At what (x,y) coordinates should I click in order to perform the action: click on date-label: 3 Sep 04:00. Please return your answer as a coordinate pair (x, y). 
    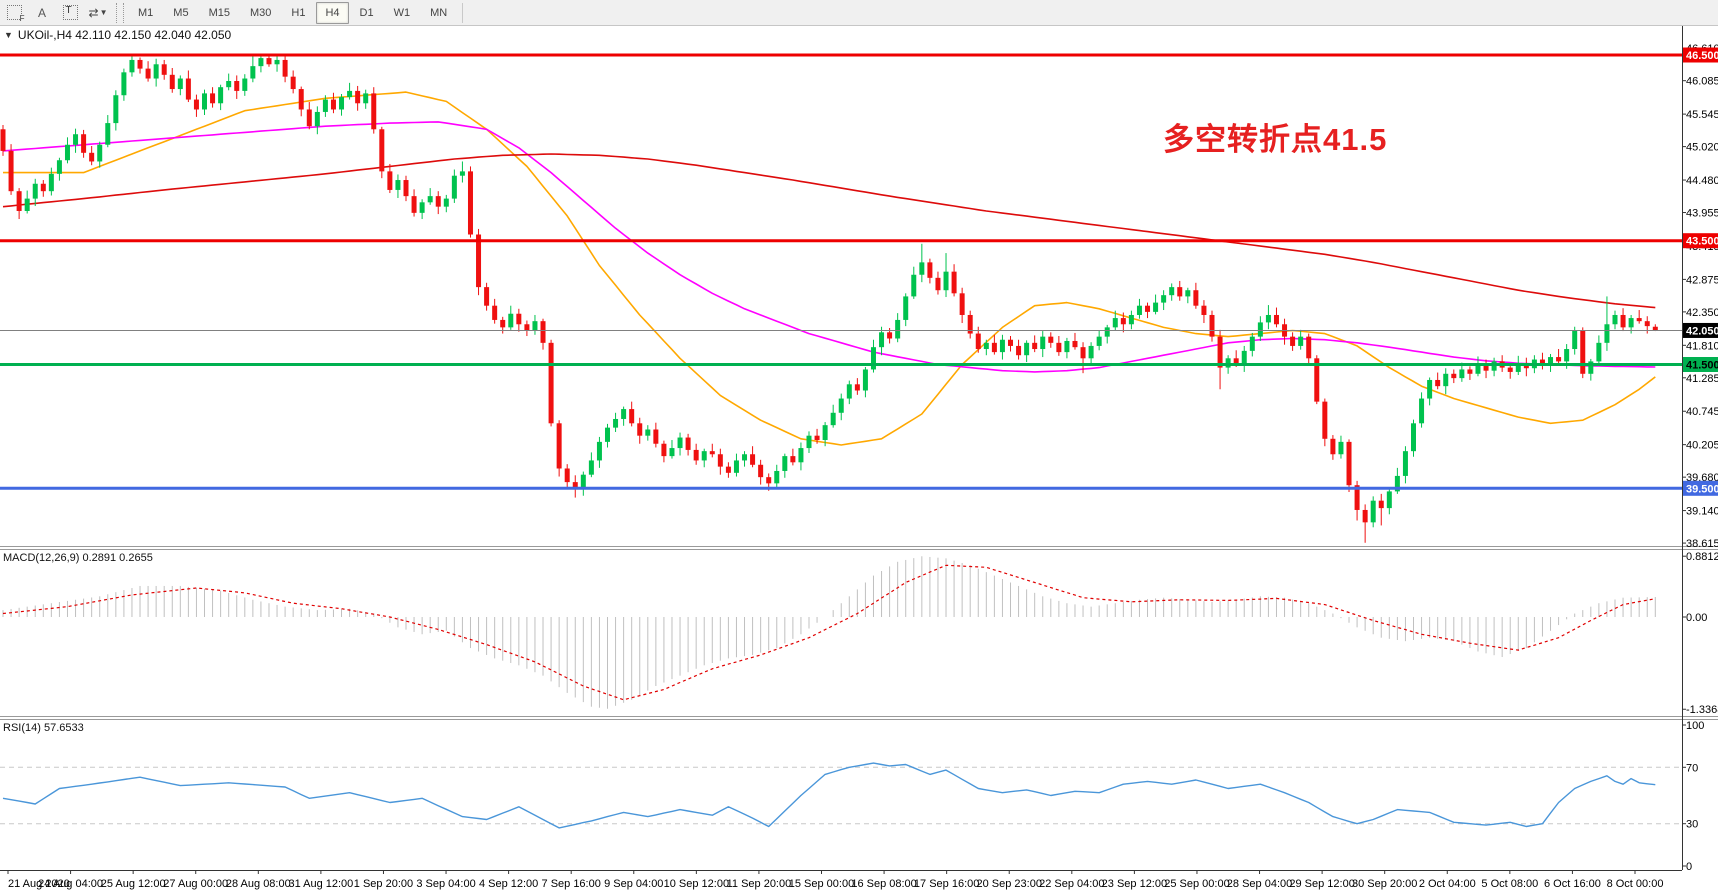
    Looking at the image, I should click on (445, 884).